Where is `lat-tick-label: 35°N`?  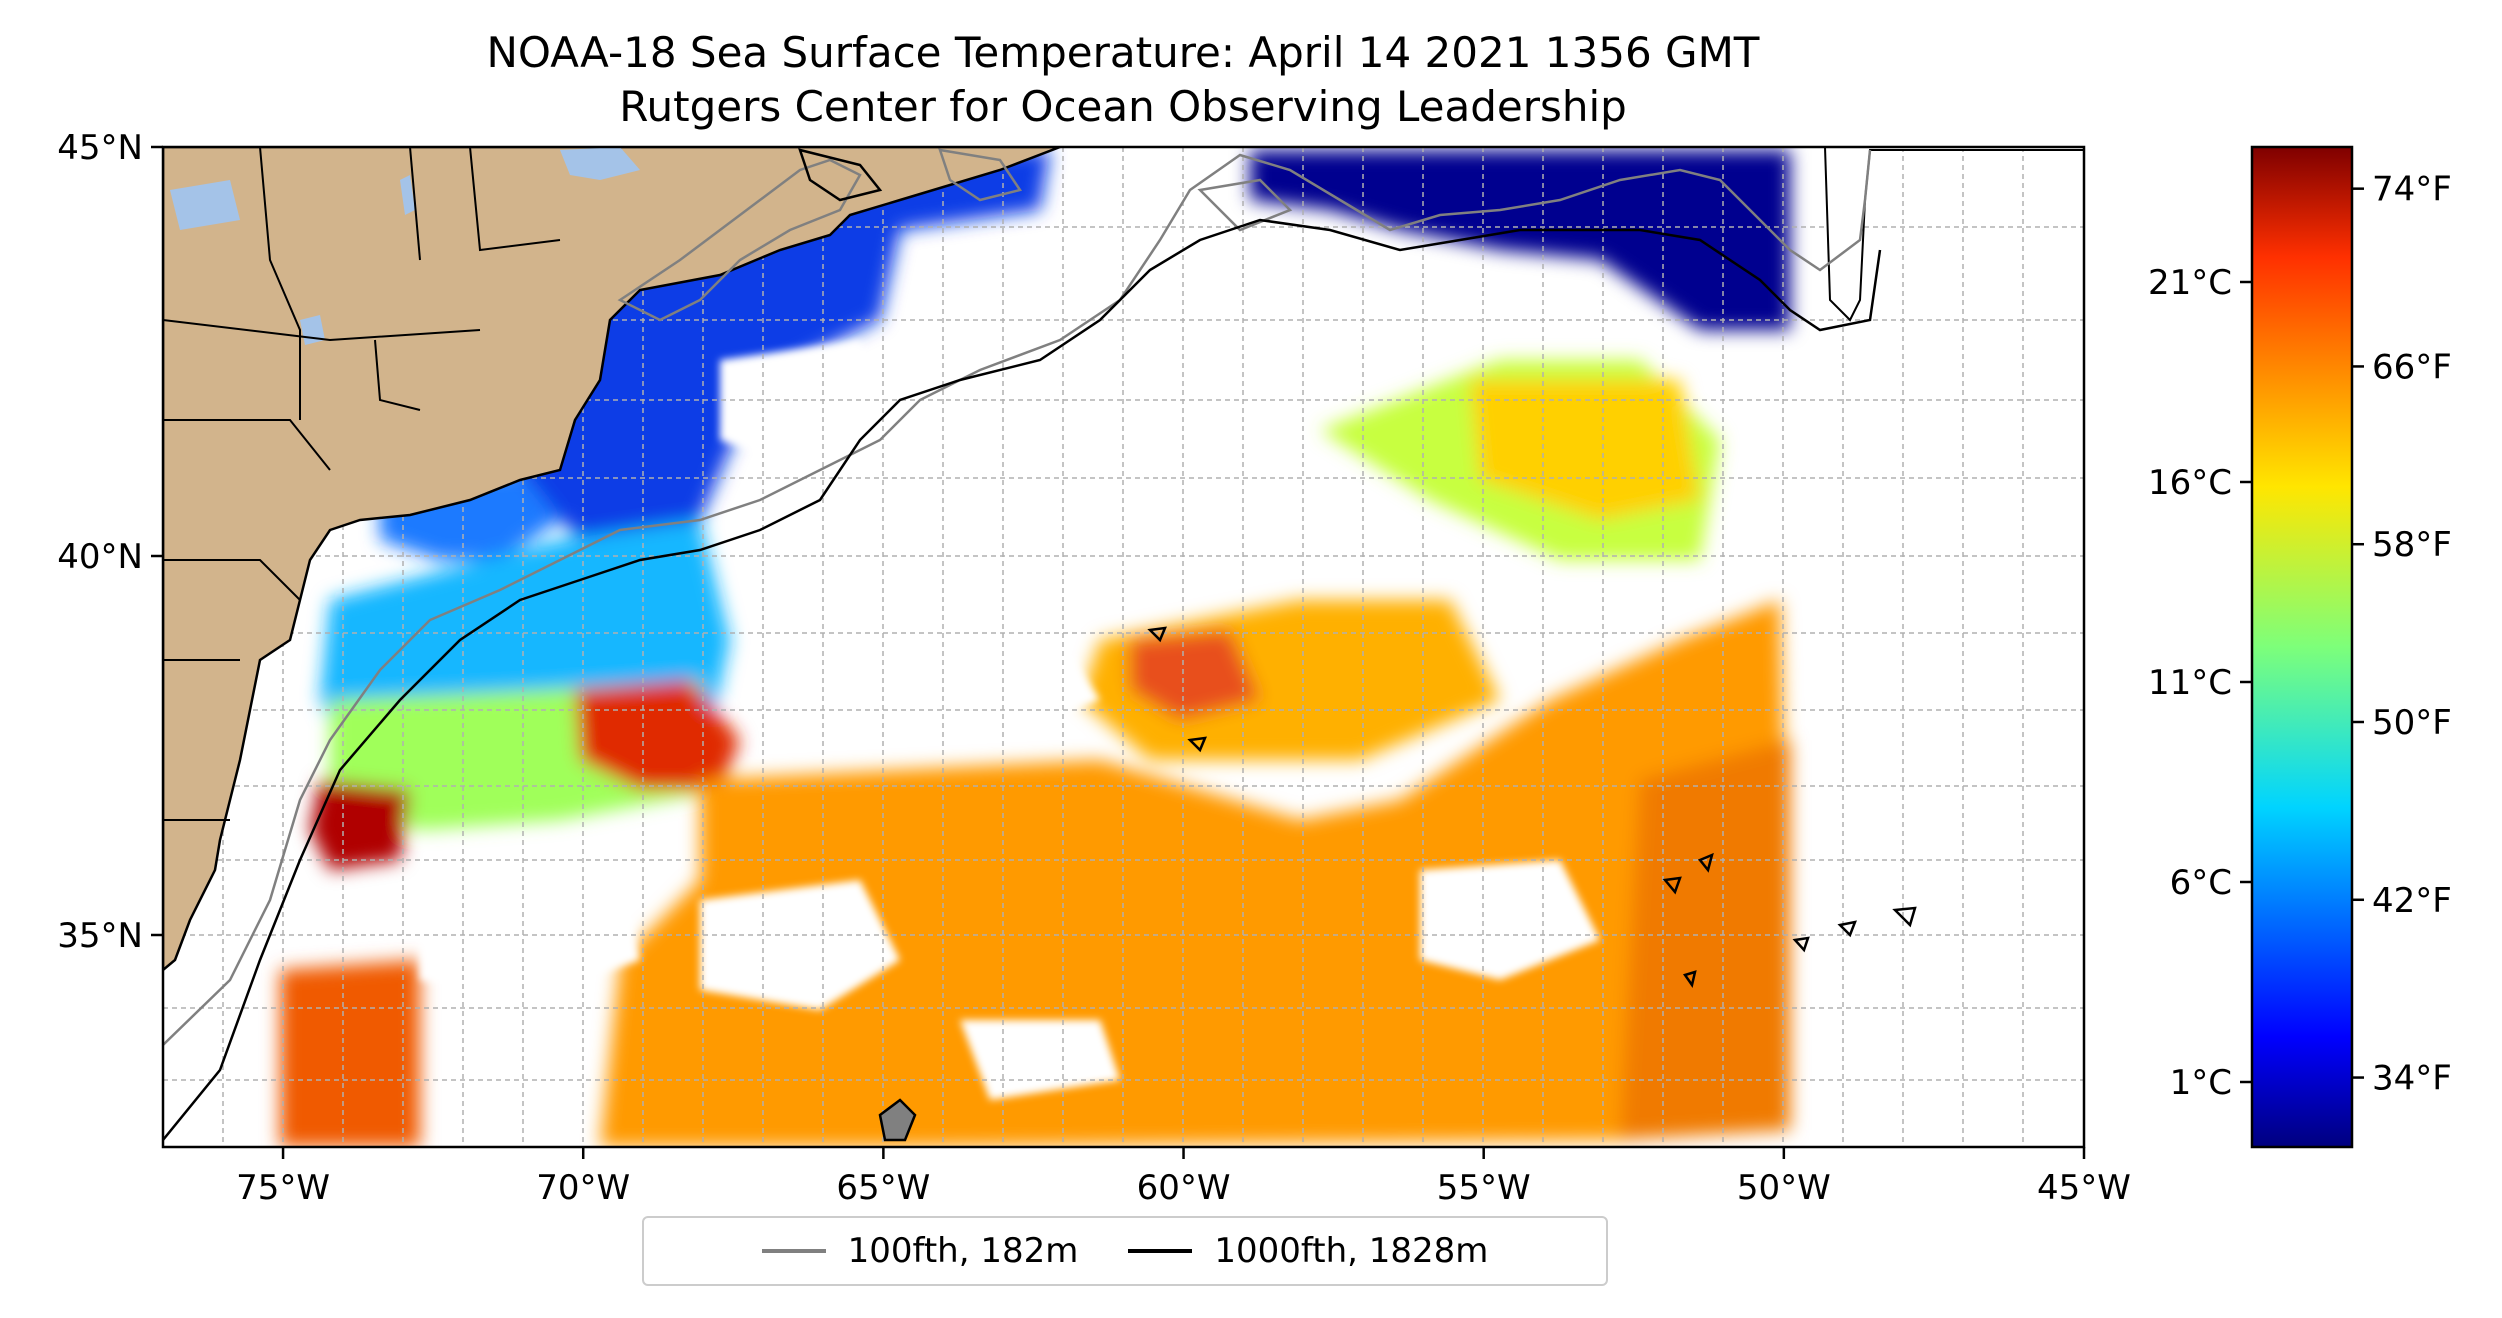 lat-tick-label: 35°N is located at coordinates (100, 936).